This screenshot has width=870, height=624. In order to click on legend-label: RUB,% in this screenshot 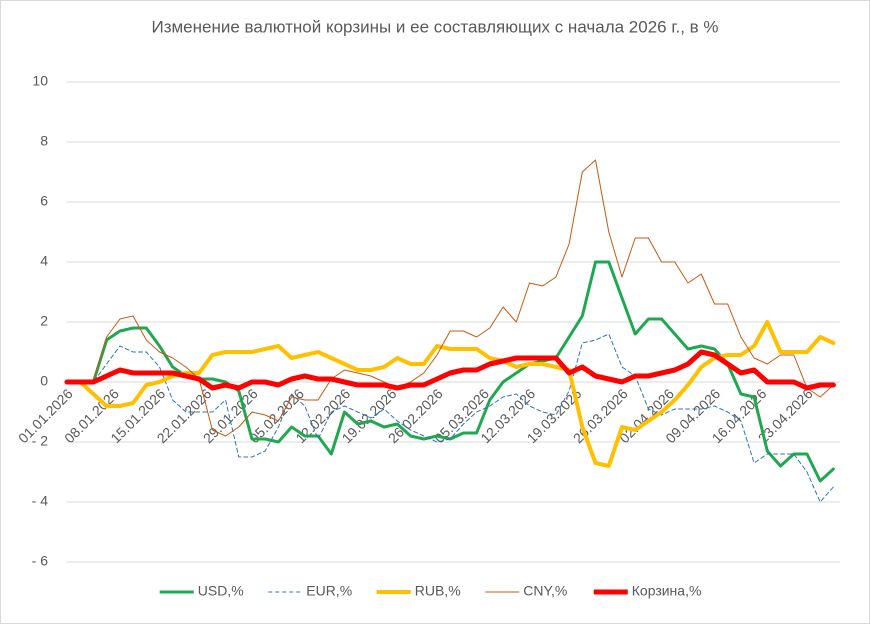, I will do `click(438, 591)`.